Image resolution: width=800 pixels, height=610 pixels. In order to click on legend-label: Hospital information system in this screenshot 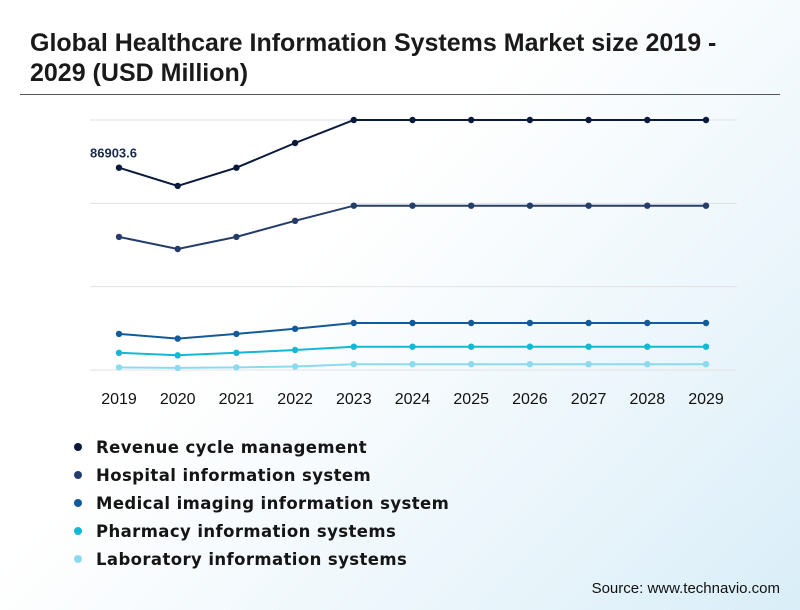, I will do `click(234, 475)`.